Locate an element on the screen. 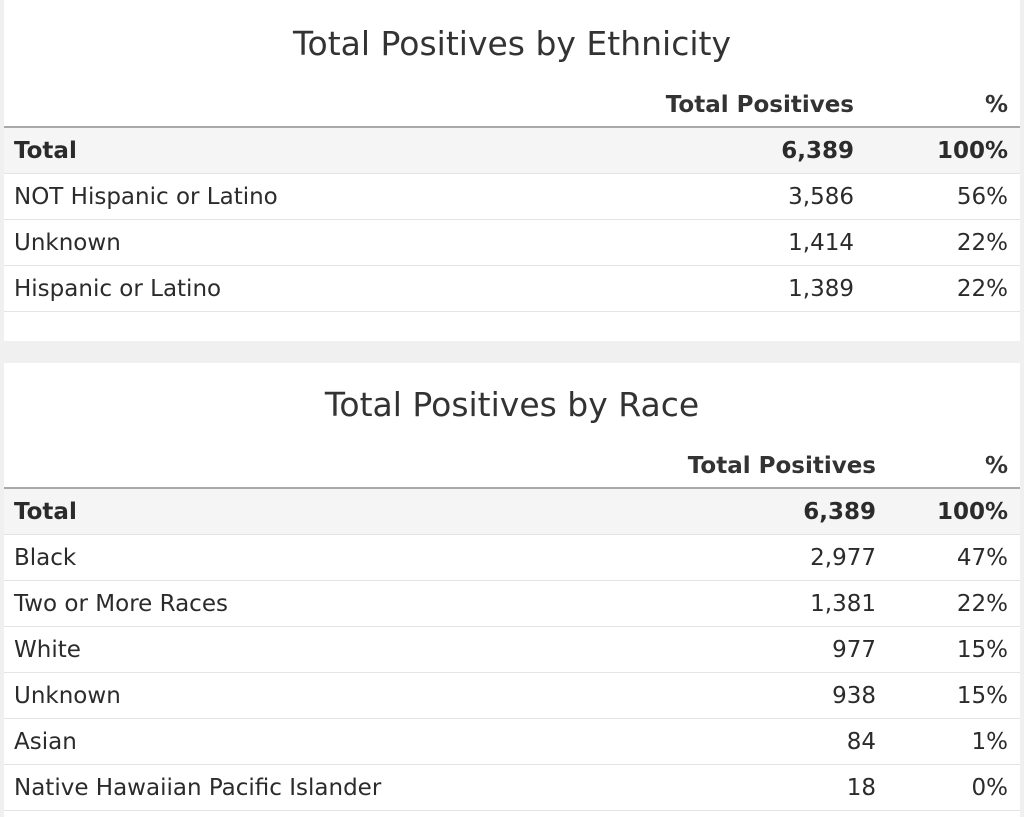  row-value: 84 is located at coordinates (771, 741).